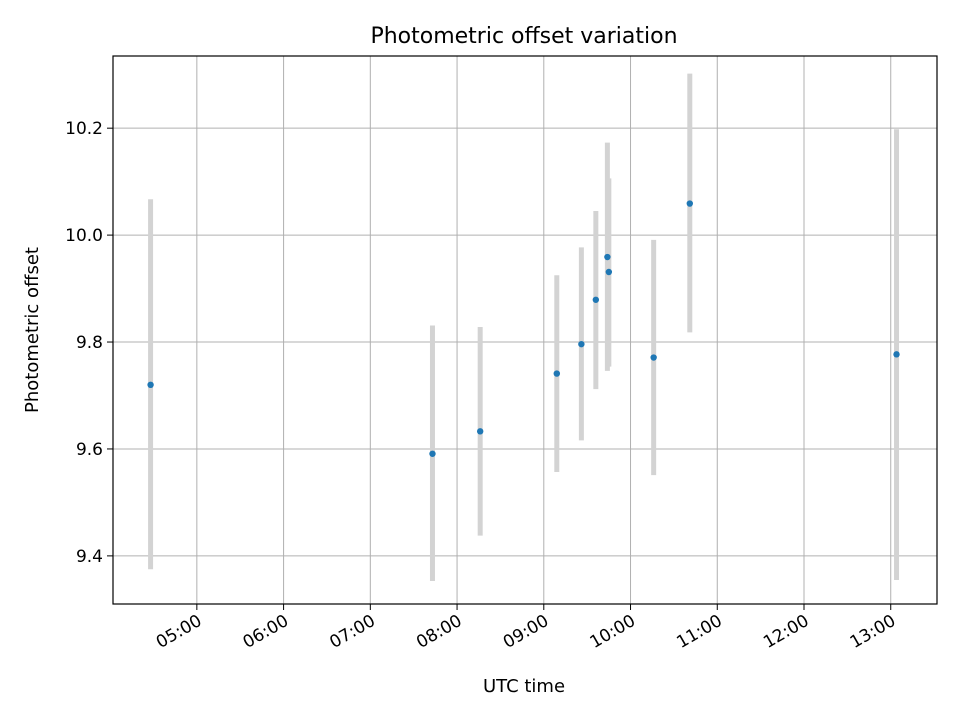  What do you see at coordinates (266, 632) in the screenshot?
I see `x-tick-label: 06:00` at bounding box center [266, 632].